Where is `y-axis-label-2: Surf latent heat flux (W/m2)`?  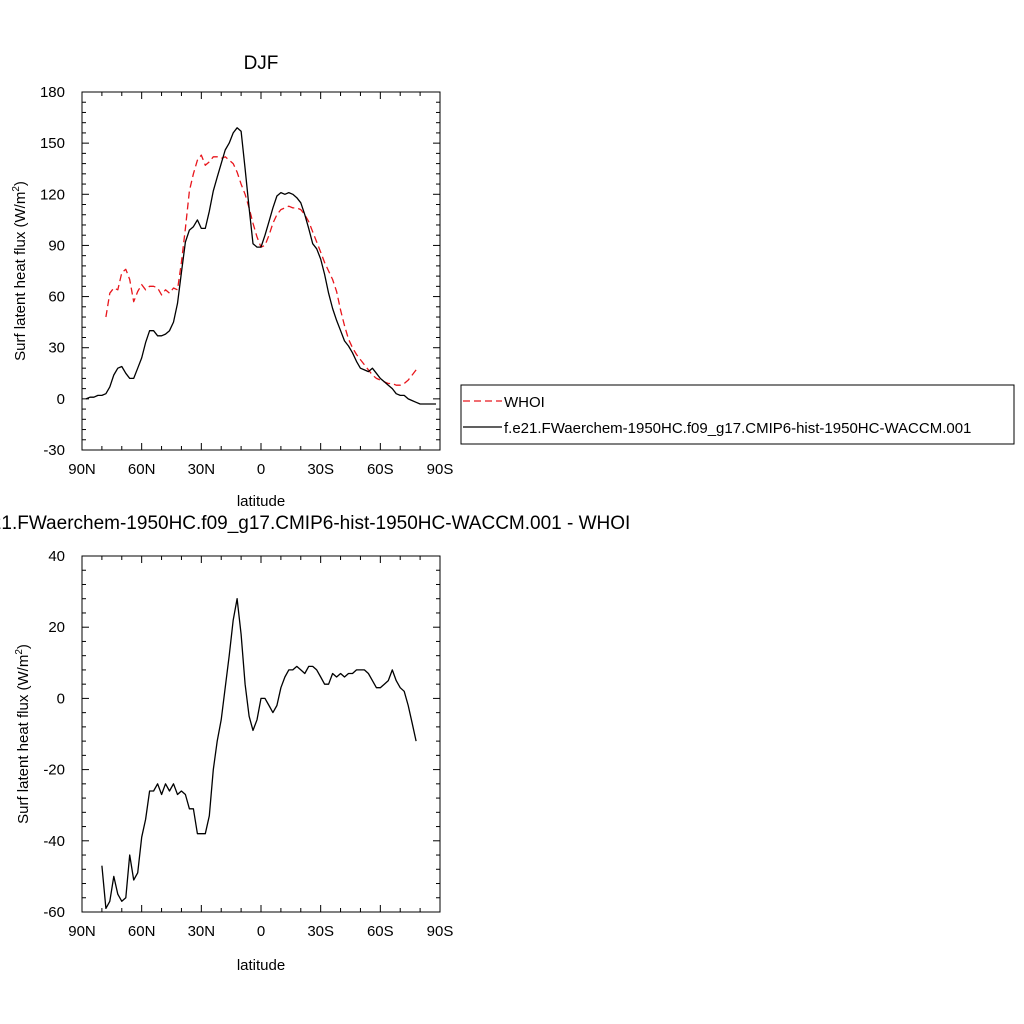
y-axis-label-2: Surf latent heat flux (W/m2) is located at coordinates (23, 734).